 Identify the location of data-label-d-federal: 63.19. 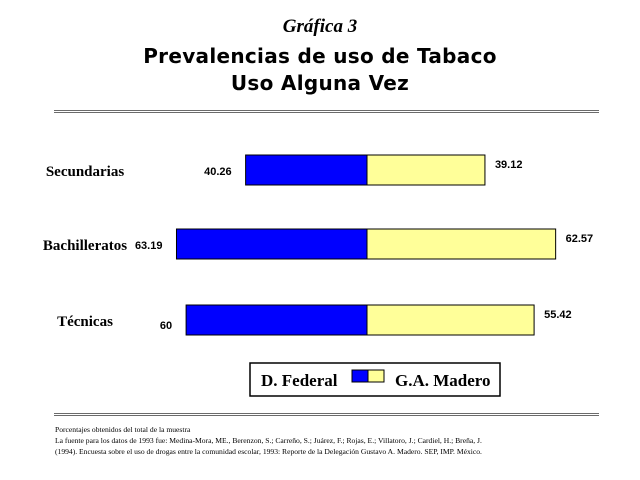
(149, 246).